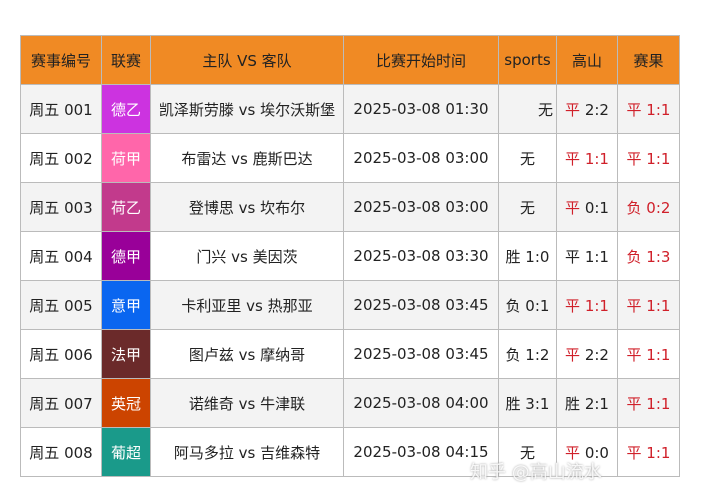  I want to click on header-id: 赛事编号, so click(61, 60).